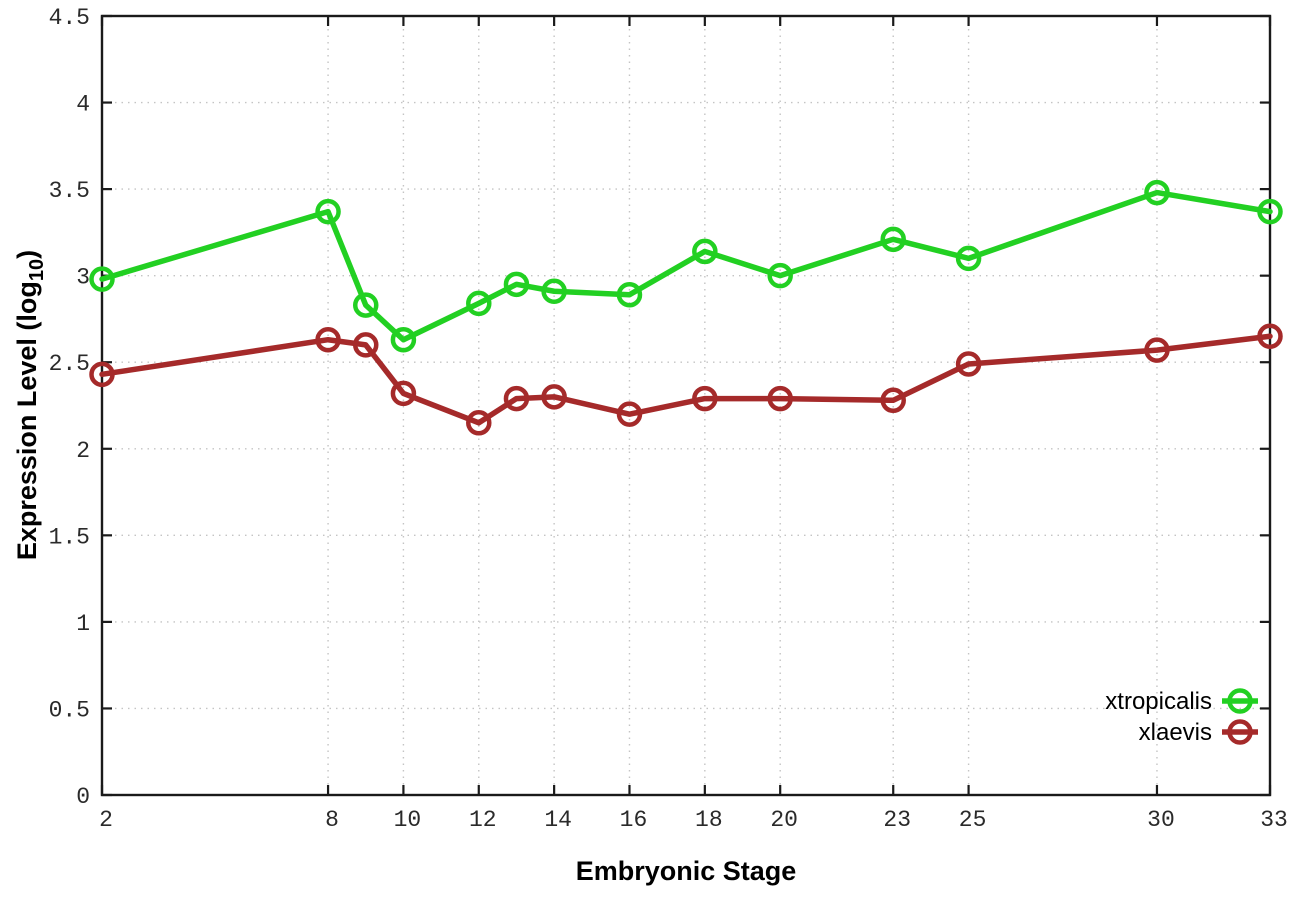 Image resolution: width=1296 pixels, height=907 pixels. What do you see at coordinates (69, 18) in the screenshot?
I see `y-tick-label: 4.5` at bounding box center [69, 18].